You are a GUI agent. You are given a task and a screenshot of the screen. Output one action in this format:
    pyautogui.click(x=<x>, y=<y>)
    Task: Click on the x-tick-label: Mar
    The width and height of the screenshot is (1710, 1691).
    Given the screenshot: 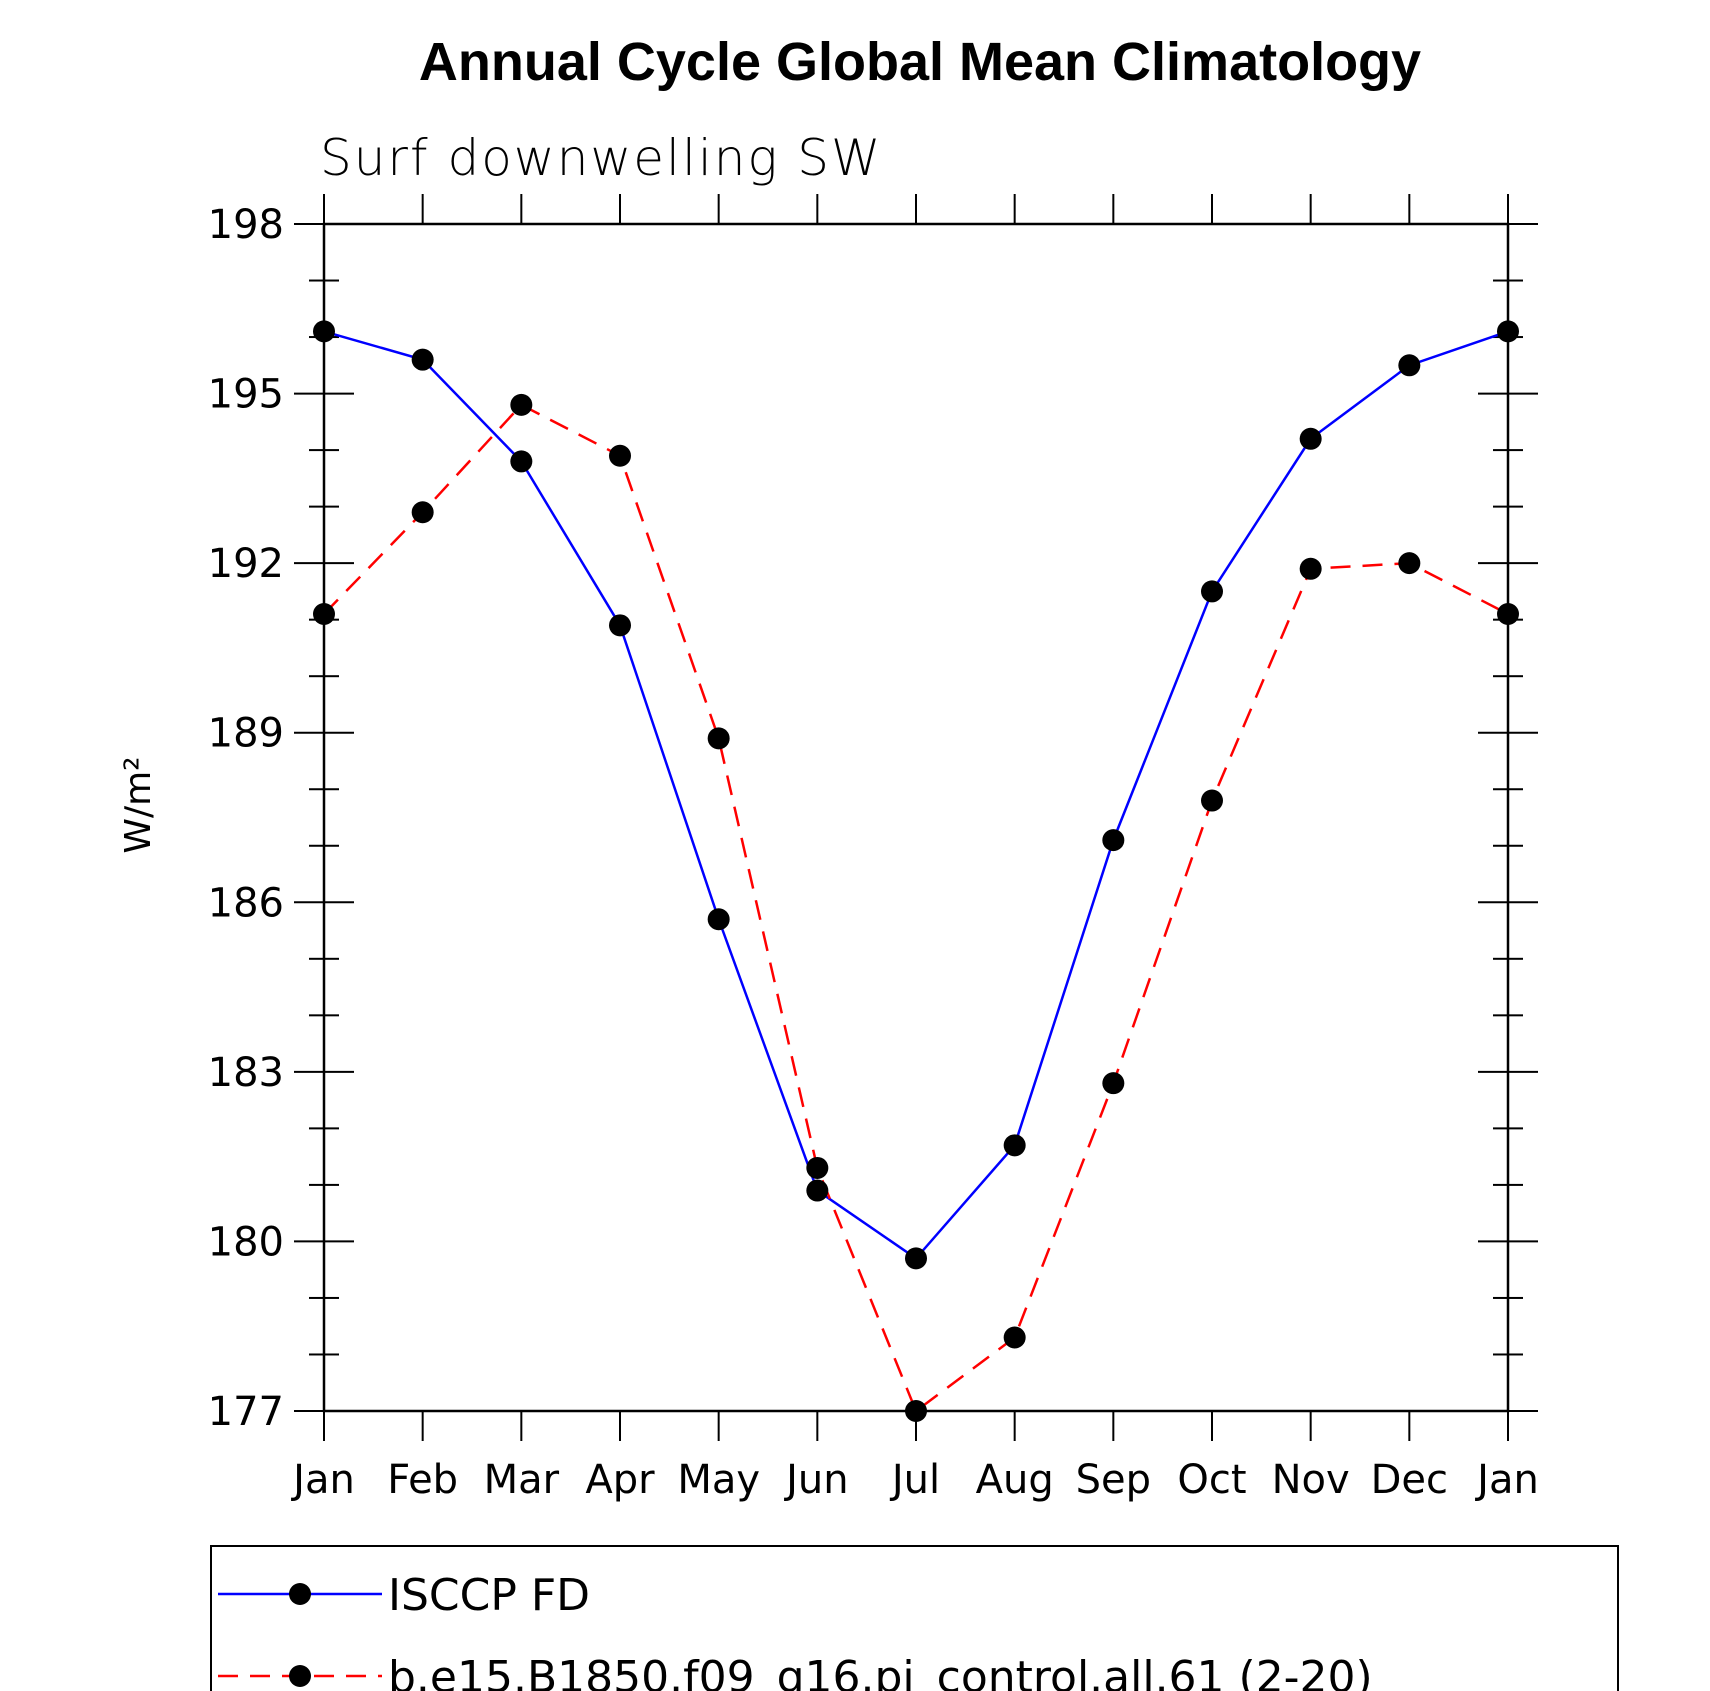 What is the action you would take?
    pyautogui.click(x=522, y=1480)
    